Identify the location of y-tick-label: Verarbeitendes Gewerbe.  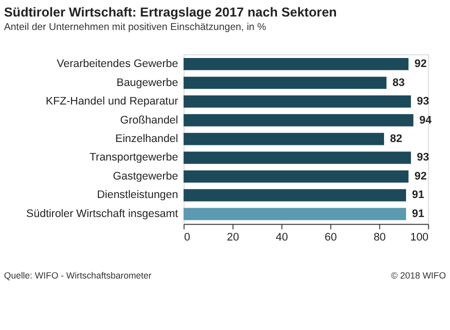
(117, 64).